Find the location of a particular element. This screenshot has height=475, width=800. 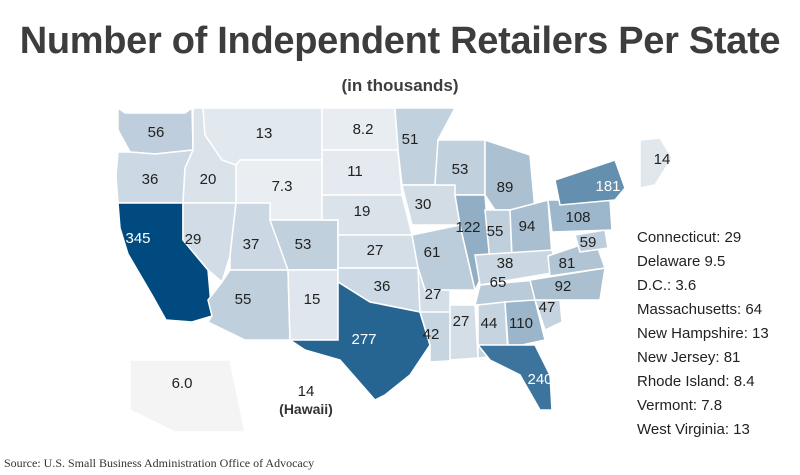

state-value-ca: 345 is located at coordinates (137, 238).